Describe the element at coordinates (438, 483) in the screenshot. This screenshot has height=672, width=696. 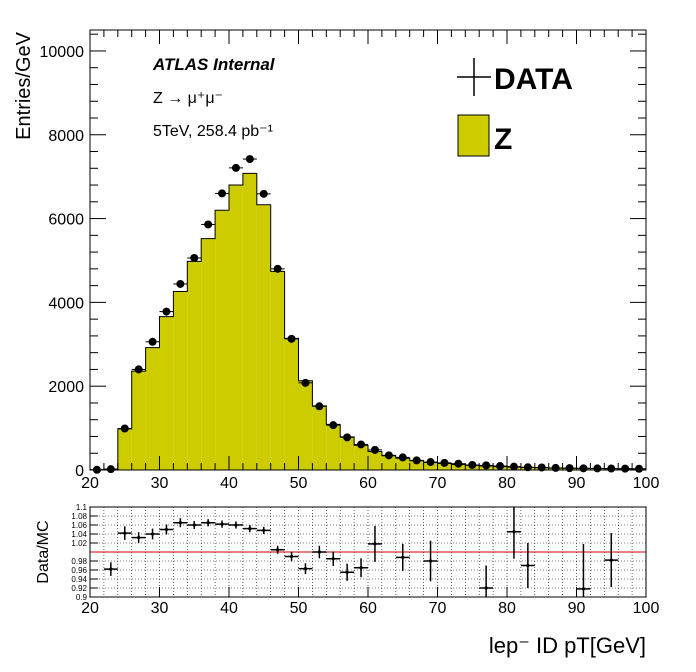
I see `x-tick-label: 70` at that location.